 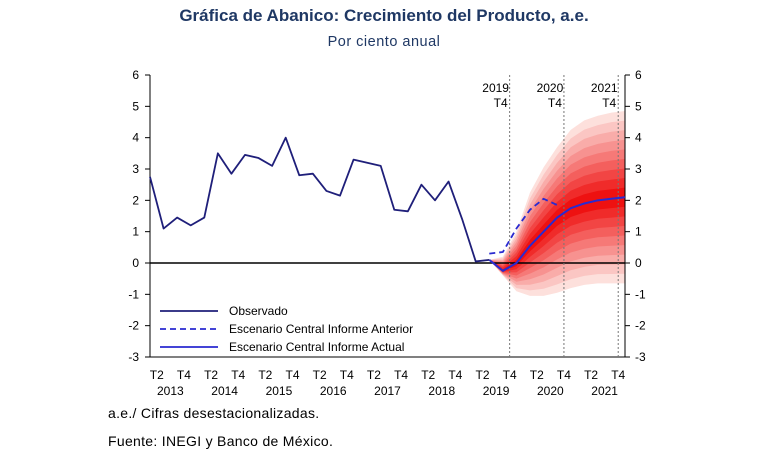 What do you see at coordinates (135, 232) in the screenshot?
I see `y-tick-label-left: 1` at bounding box center [135, 232].